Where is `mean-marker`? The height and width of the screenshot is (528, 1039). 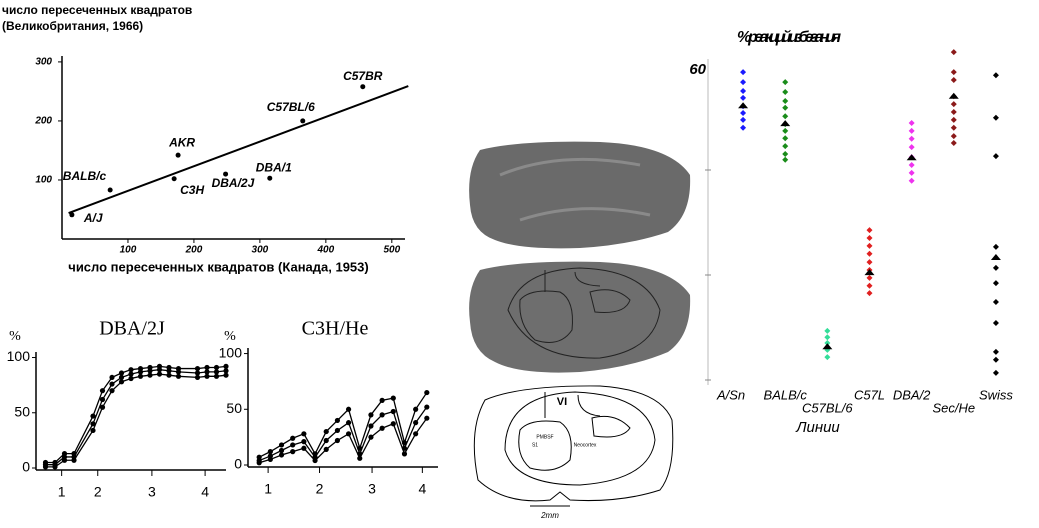 mean-marker is located at coordinates (995, 256).